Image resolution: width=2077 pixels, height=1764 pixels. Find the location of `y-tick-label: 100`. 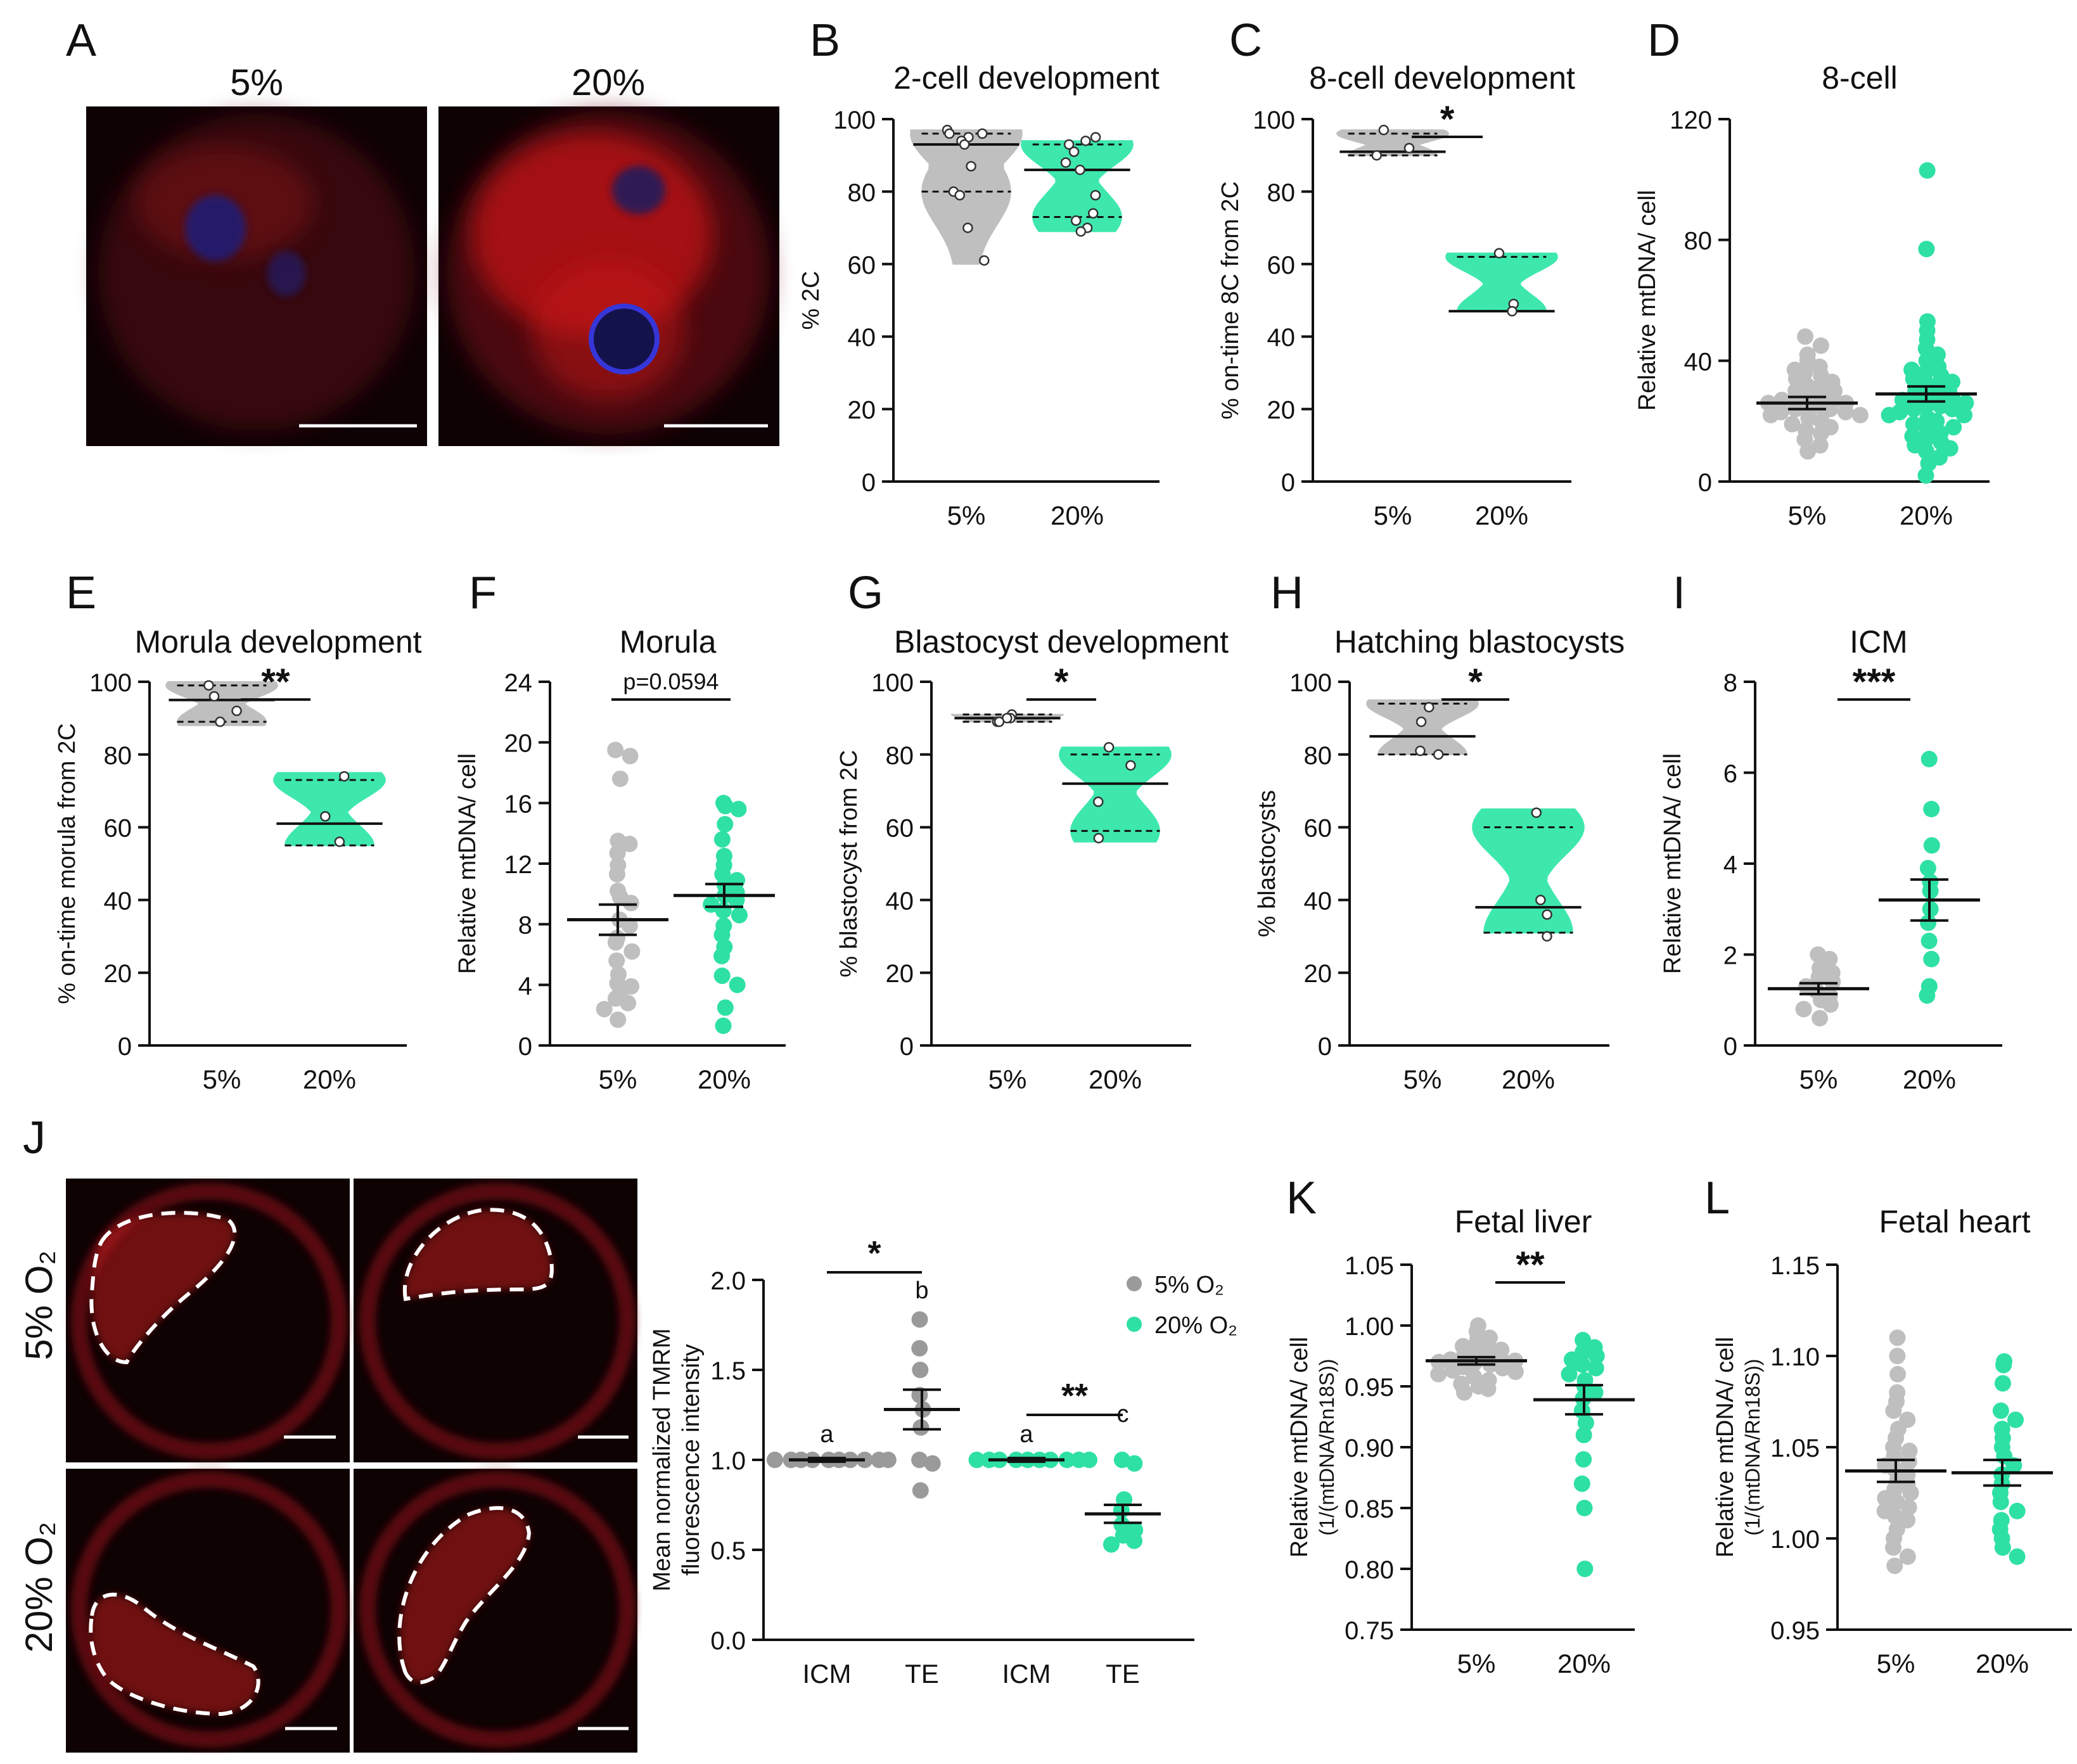

y-tick-label: 100 is located at coordinates (111, 683).